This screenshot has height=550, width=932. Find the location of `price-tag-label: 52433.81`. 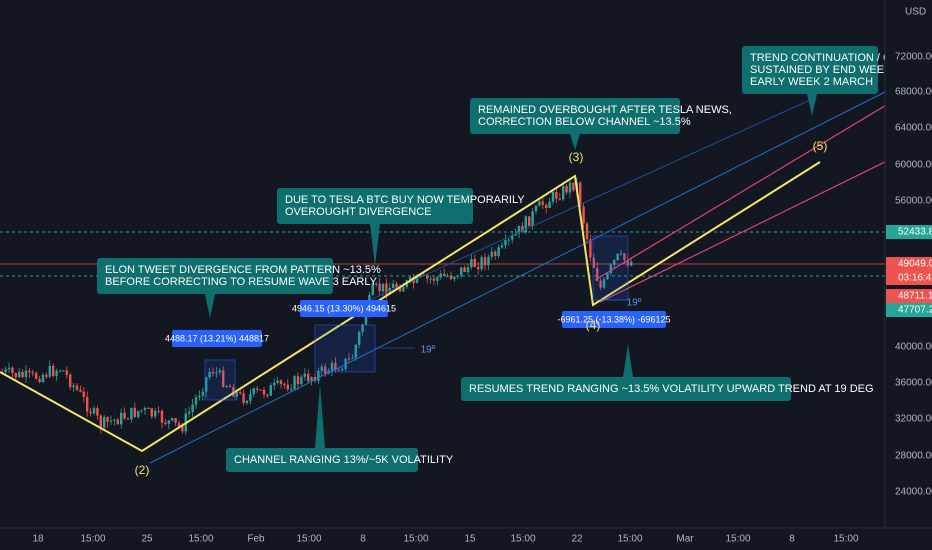

price-tag-label: 52433.81 is located at coordinates (915, 232).